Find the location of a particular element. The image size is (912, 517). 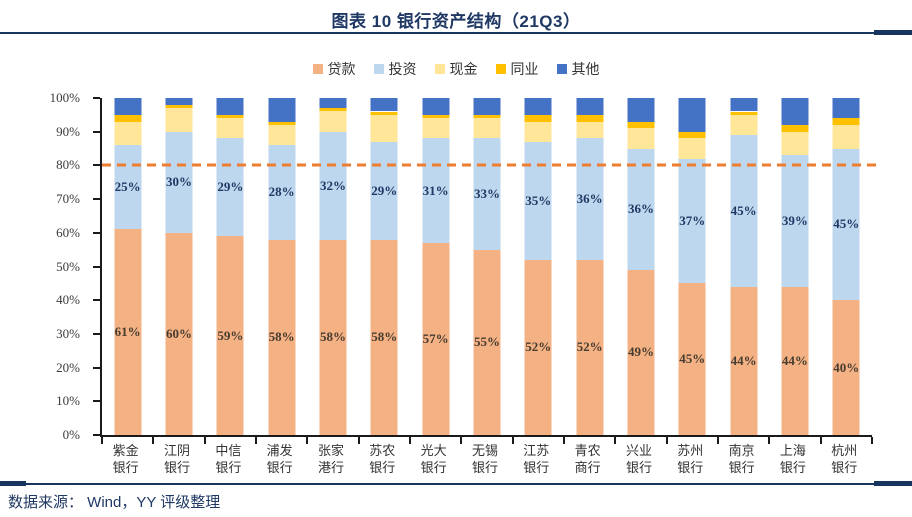

x-axis-label-青农商行: 青农 商行 is located at coordinates (587, 459).